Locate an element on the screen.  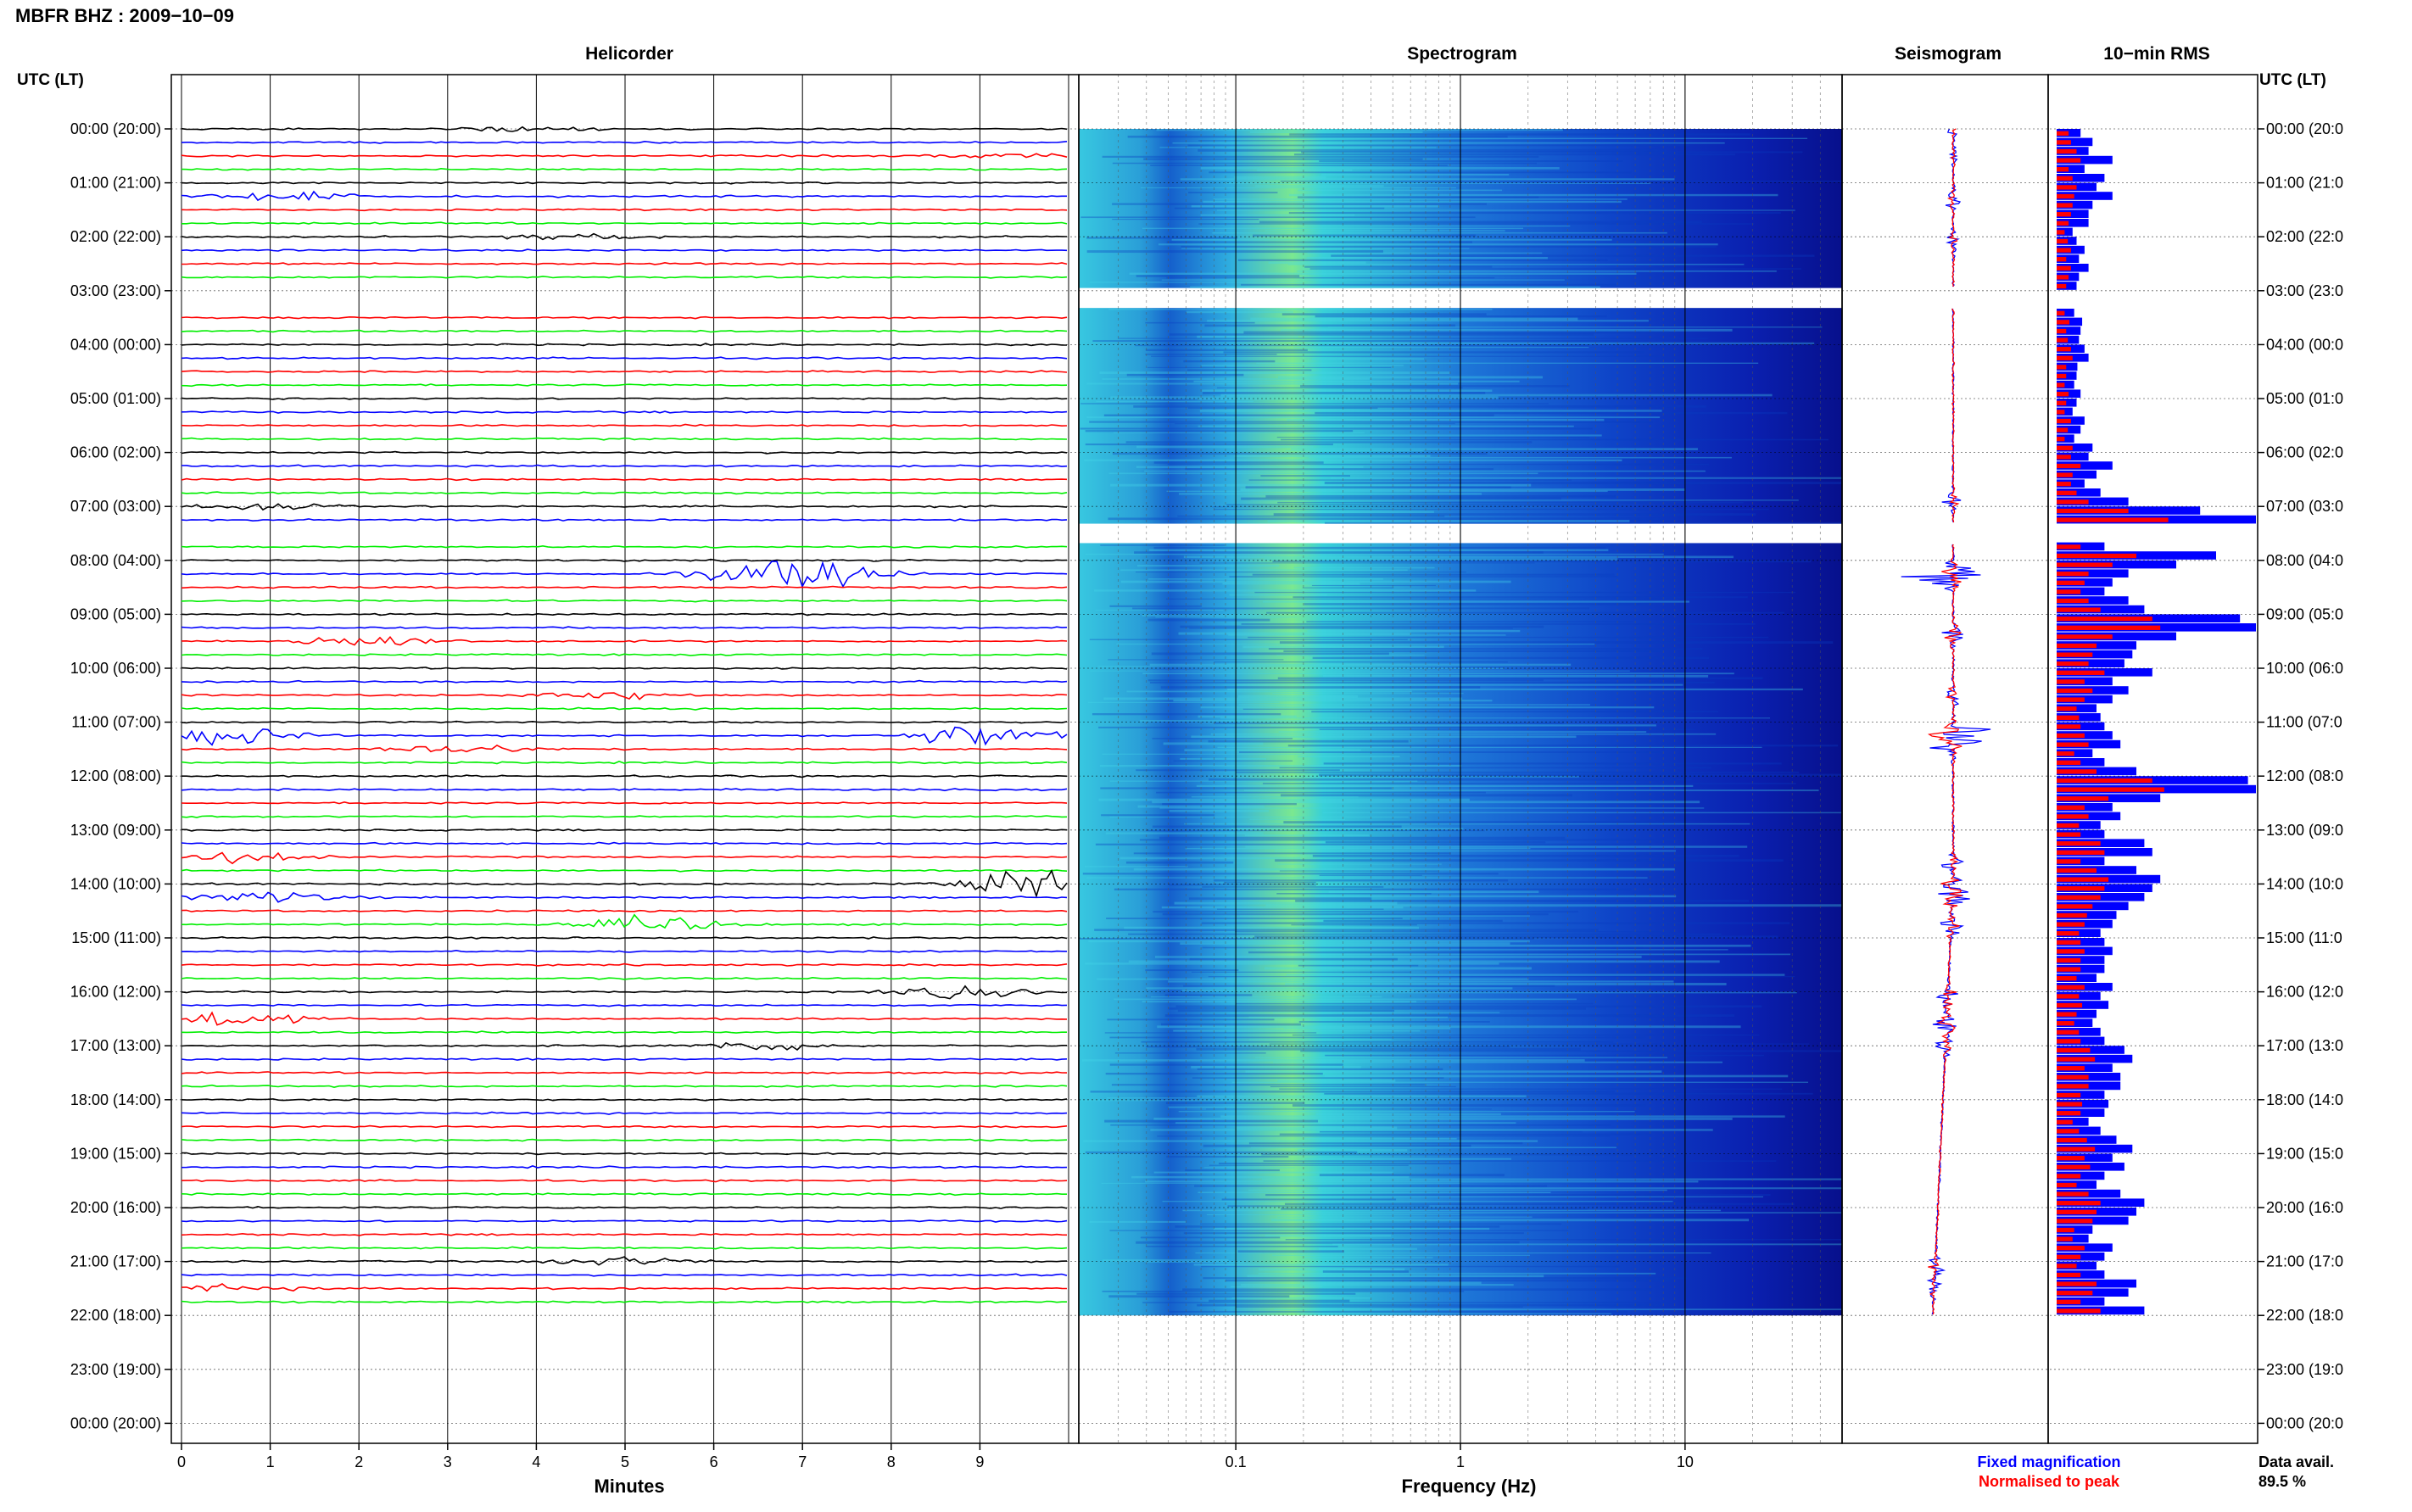
seismogram-fixed-trace is located at coordinates (1946, 721).